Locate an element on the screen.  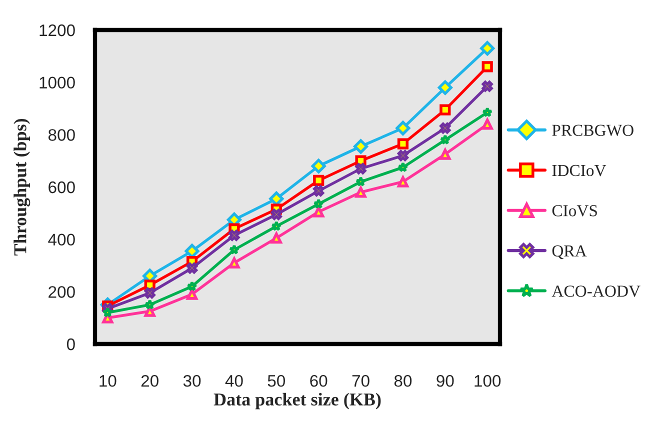
y-tick-label: 600 is located at coordinates (61, 187).